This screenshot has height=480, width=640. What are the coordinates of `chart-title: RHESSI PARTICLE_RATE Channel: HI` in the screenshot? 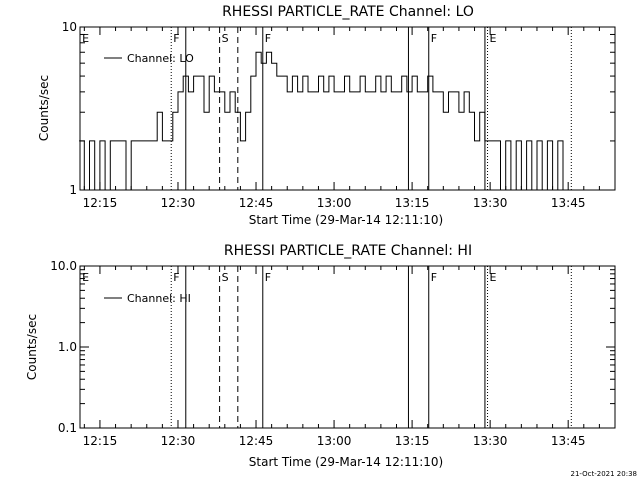 It's located at (348, 251).